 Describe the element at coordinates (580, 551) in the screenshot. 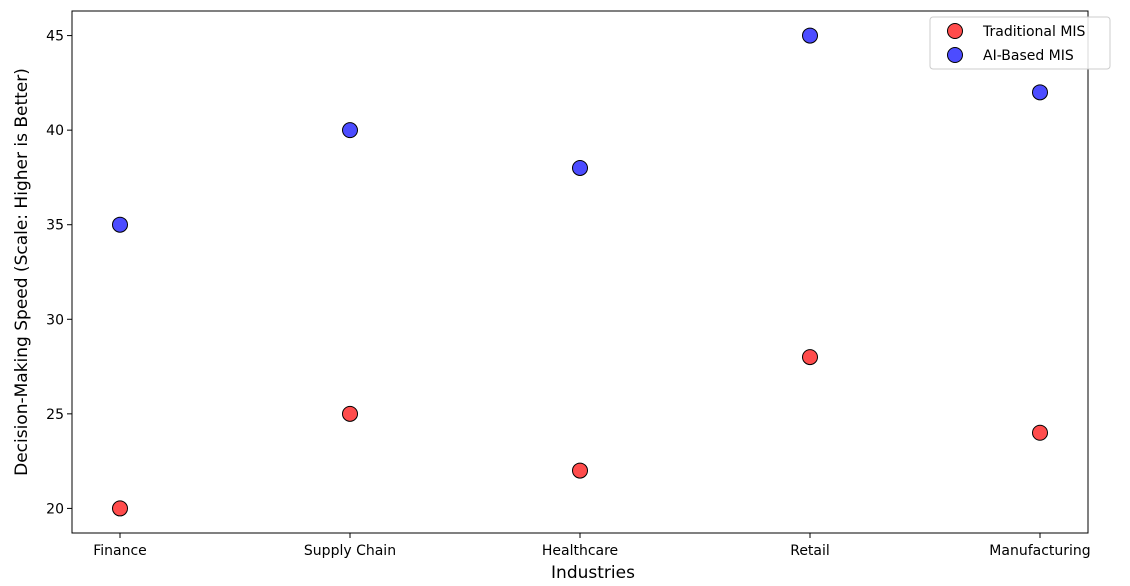

I see `x-tick-label: Healthcare` at that location.